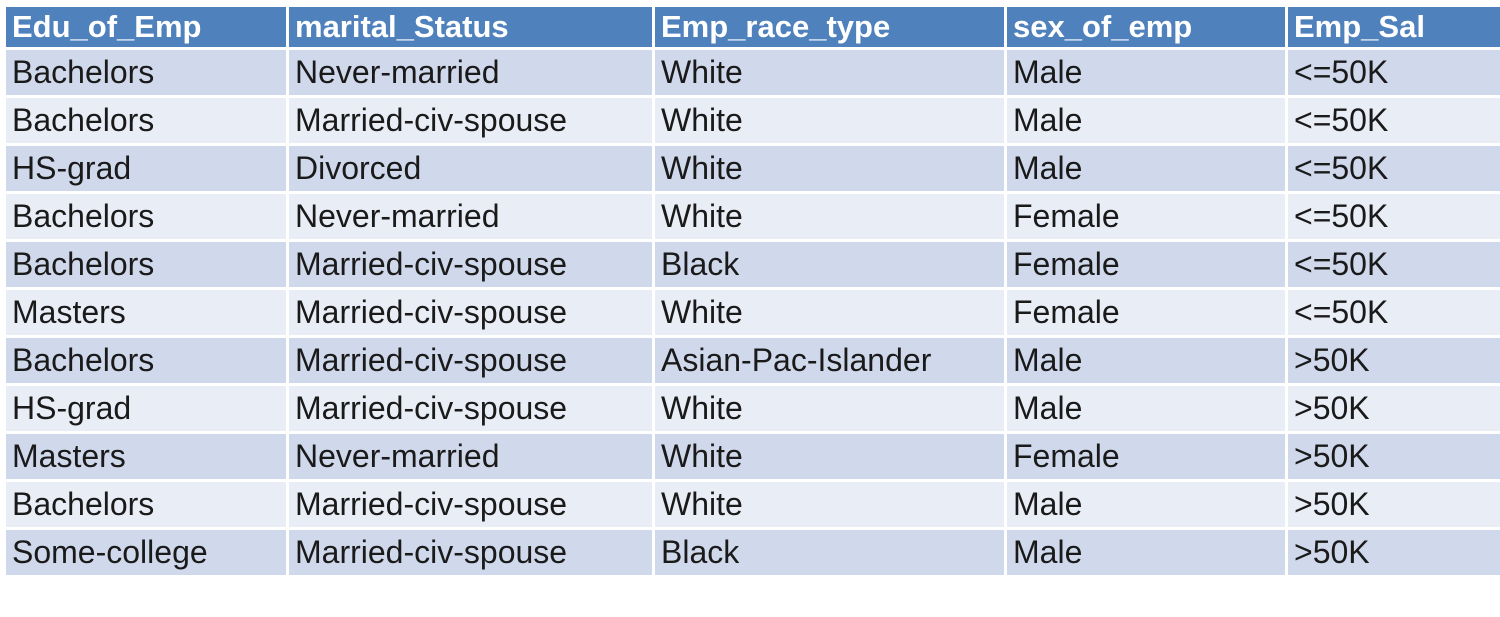 The height and width of the screenshot is (617, 1500). Describe the element at coordinates (470, 27) in the screenshot. I see `column-header-marital-status: marital_Status` at that location.